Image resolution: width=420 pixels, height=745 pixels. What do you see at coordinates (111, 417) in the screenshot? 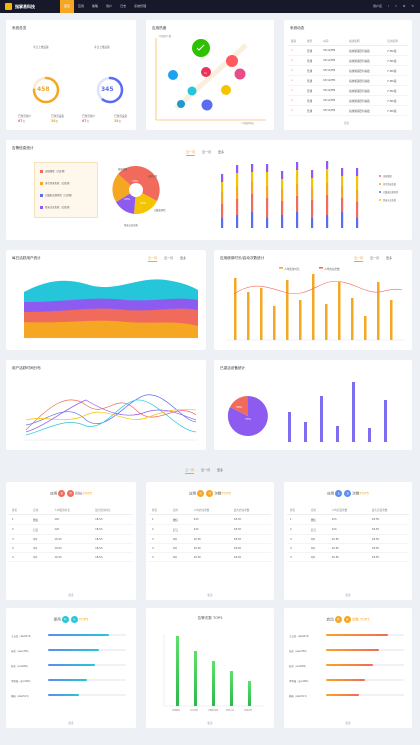
I see `time-dist-chart` at bounding box center [111, 417].